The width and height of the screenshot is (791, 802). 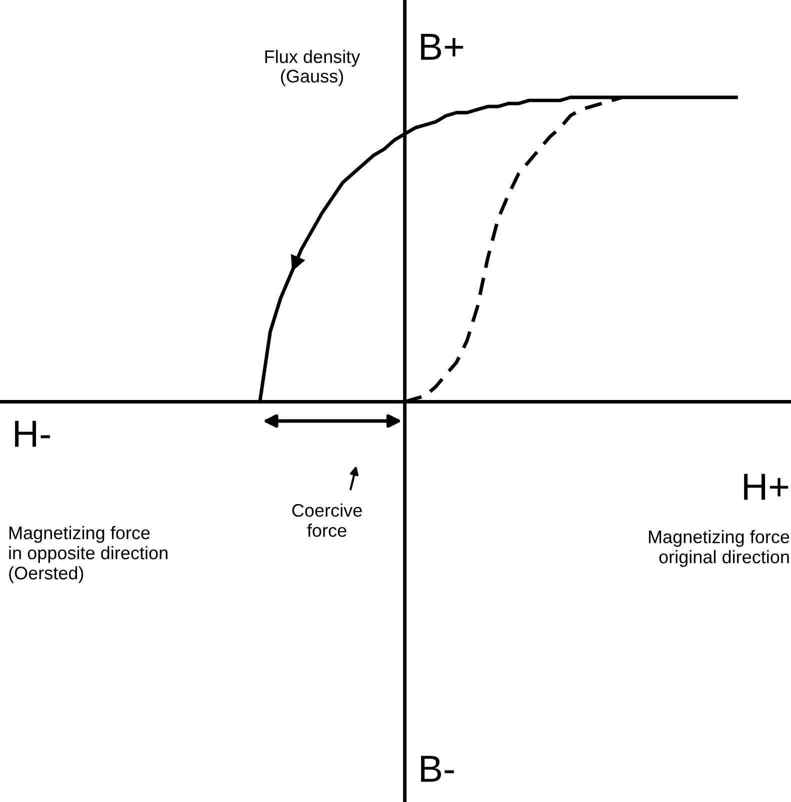 What do you see at coordinates (312, 68) in the screenshot?
I see `y-axis-title: Flux density (Gauss)` at bounding box center [312, 68].